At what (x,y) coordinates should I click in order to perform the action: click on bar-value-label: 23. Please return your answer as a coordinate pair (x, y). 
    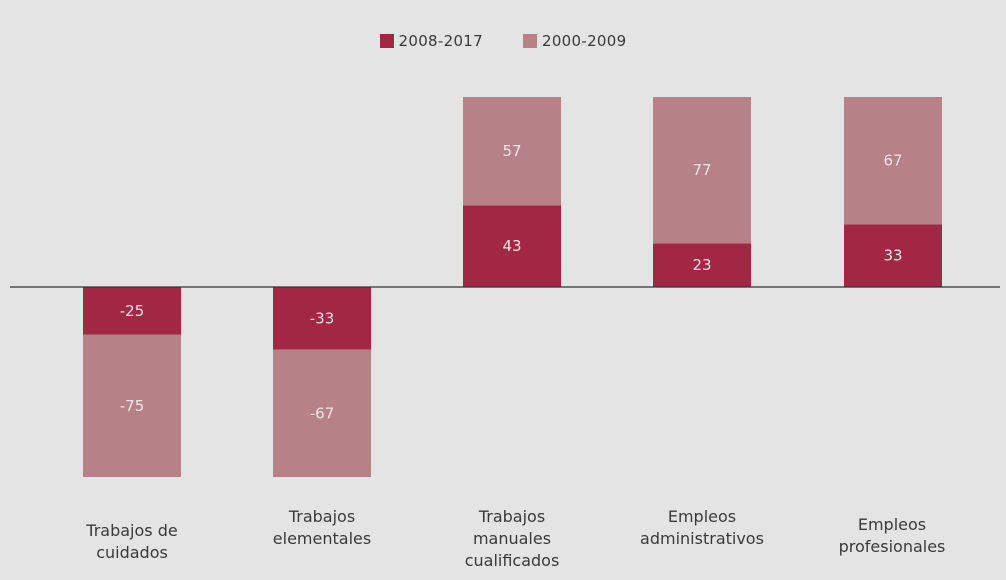
    Looking at the image, I should click on (701, 265).